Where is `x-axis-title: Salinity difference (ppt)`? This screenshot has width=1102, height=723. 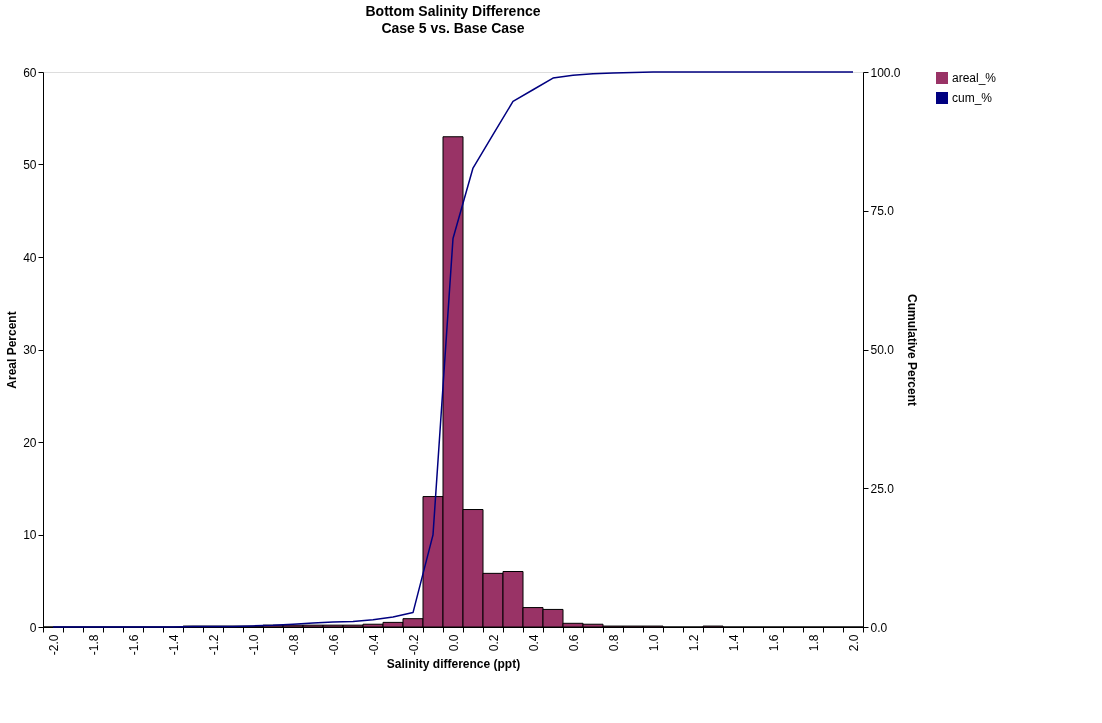 x-axis-title: Salinity difference (ppt) is located at coordinates (453, 664).